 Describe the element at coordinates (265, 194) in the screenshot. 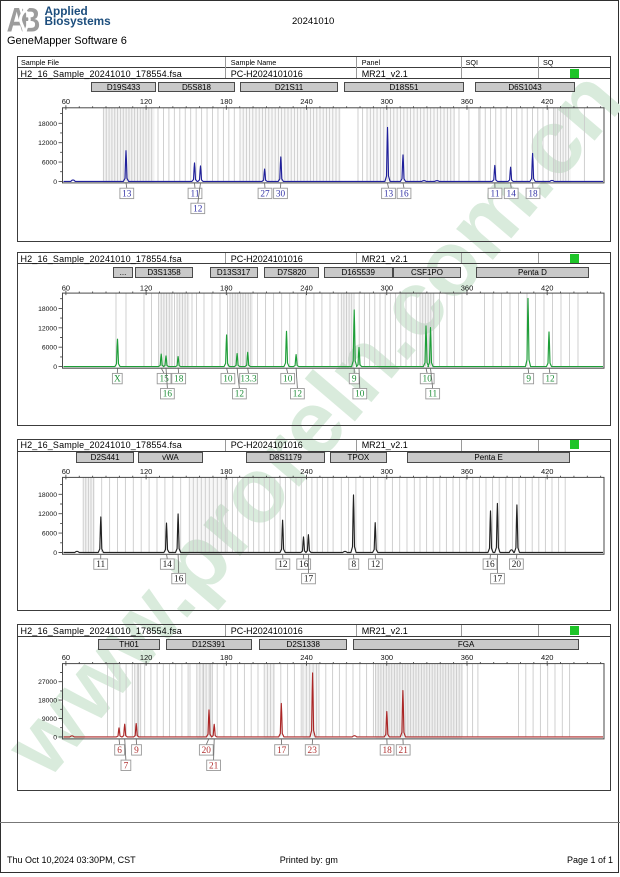

I see `svg-text: 27` at that location.